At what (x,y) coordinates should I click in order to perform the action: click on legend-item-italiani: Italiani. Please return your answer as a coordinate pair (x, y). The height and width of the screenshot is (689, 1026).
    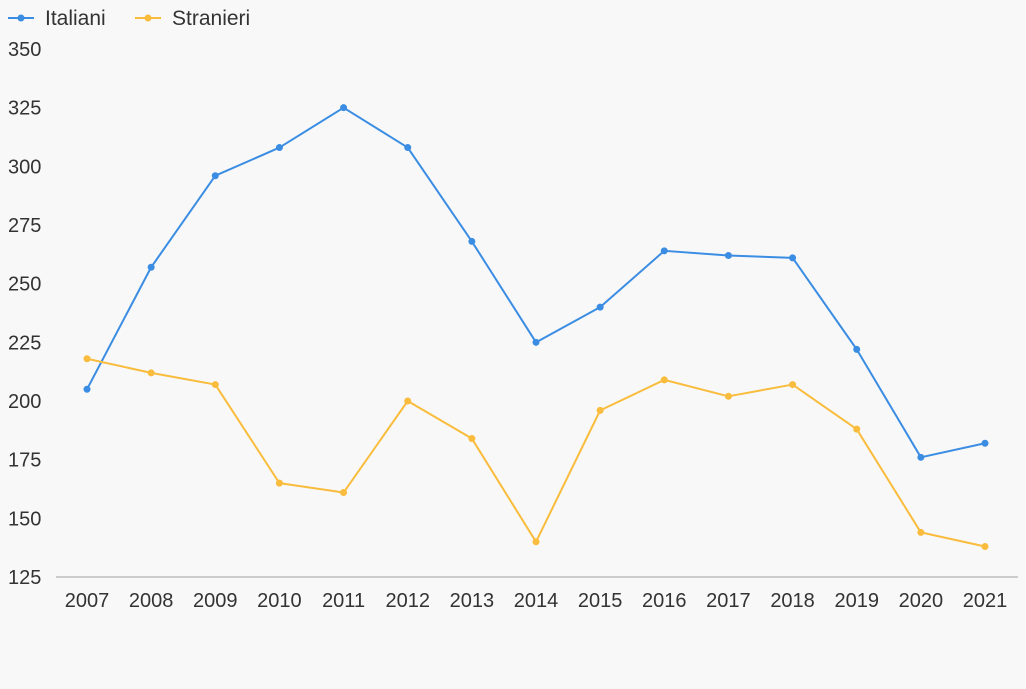
    Looking at the image, I should click on (57, 18).